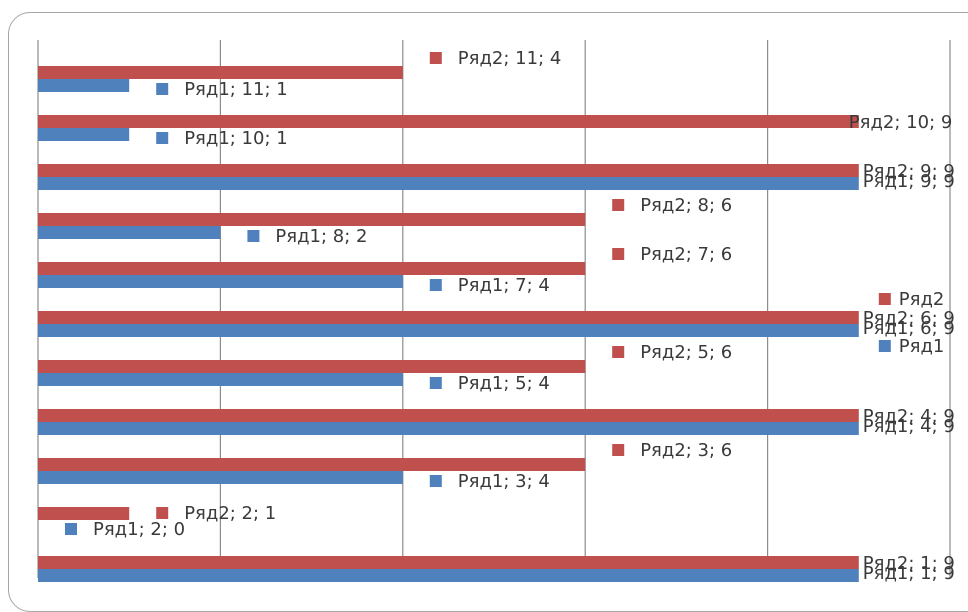 Image resolution: width=968 pixels, height=612 pixels. Describe the element at coordinates (220, 477) in the screenshot. I see `bar-ряд1-3` at that location.